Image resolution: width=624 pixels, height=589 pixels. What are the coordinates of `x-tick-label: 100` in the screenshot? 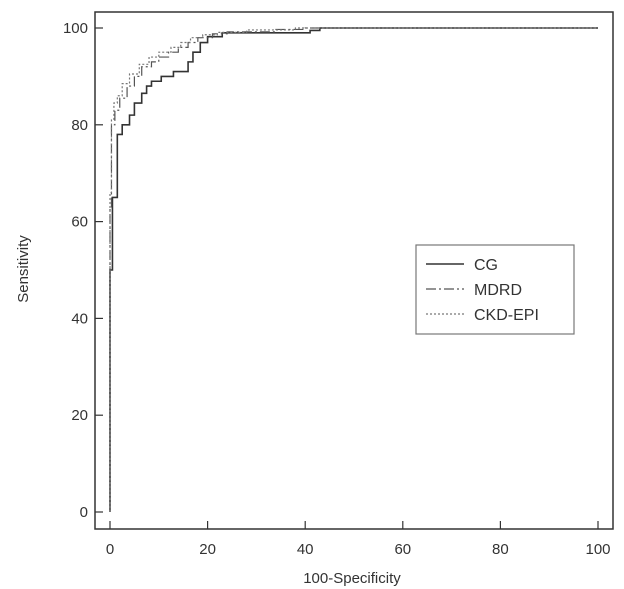 It's located at (597, 549).